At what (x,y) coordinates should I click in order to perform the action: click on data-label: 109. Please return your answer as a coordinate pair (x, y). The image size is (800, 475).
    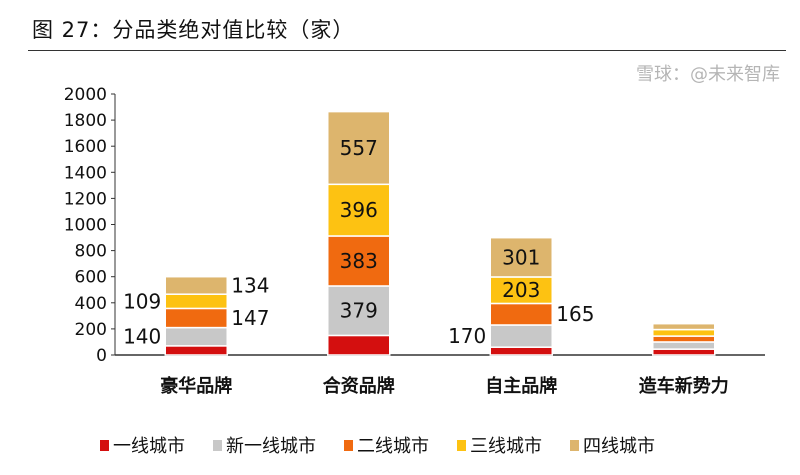
    Looking at the image, I should click on (142, 301).